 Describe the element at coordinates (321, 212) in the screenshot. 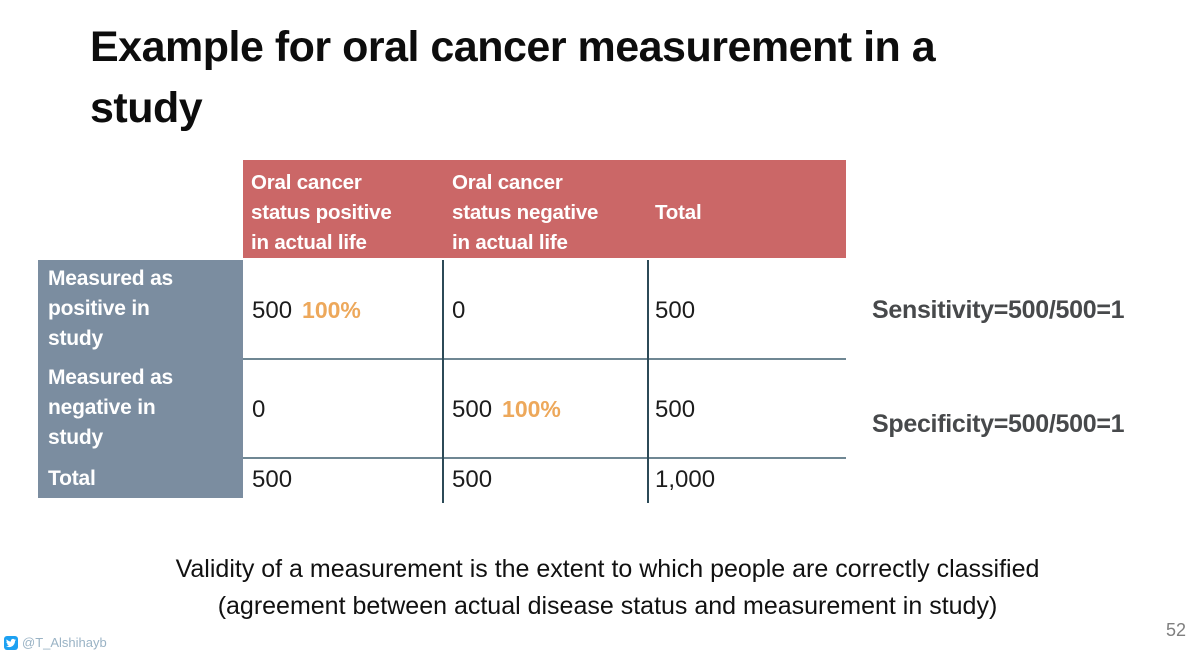

I see `column-header-line: status positive` at that location.